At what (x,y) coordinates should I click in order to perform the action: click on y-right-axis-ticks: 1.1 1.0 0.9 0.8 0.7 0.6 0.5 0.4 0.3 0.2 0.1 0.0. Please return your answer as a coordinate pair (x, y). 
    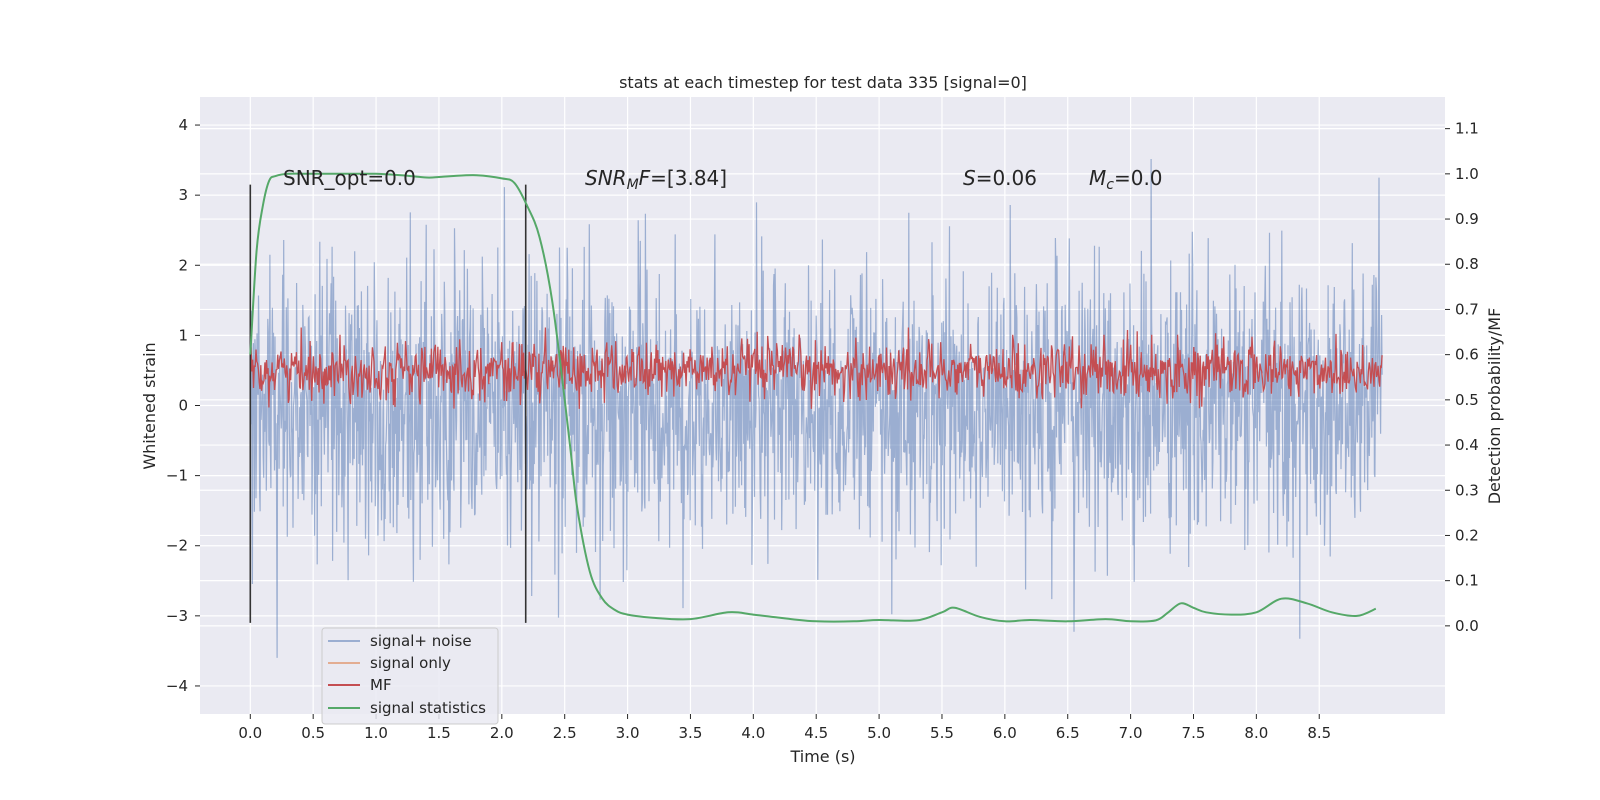
    Looking at the image, I should click on (1462, 377).